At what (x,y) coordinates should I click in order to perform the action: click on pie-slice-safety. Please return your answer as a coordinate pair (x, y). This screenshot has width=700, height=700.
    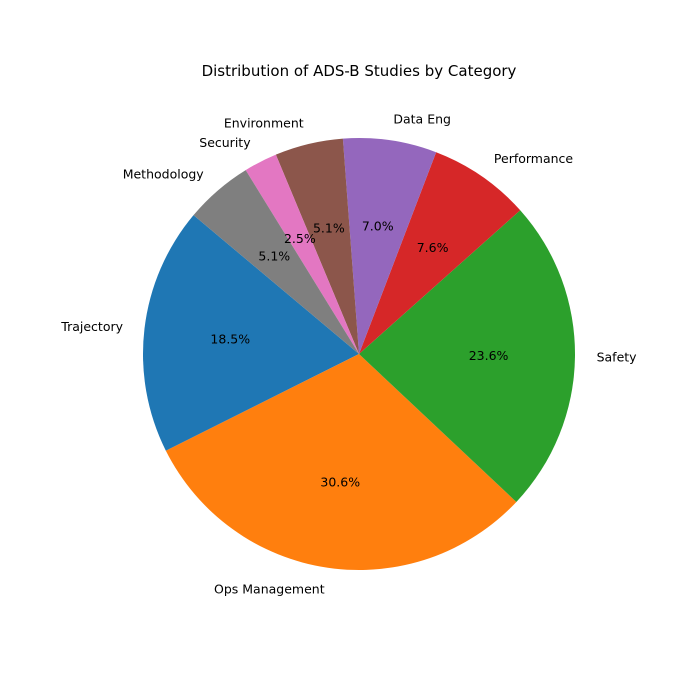
    Looking at the image, I should click on (467, 356).